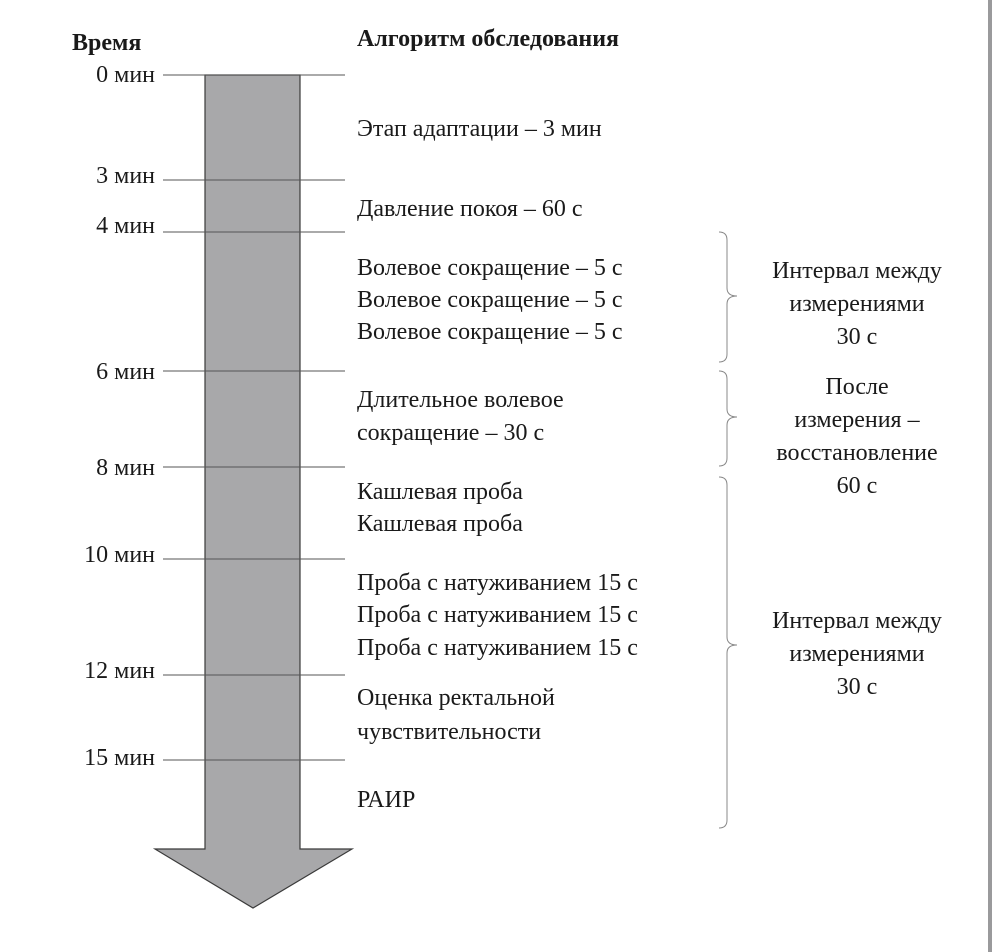  I want to click on step-rair: РАИР, so click(386, 800).